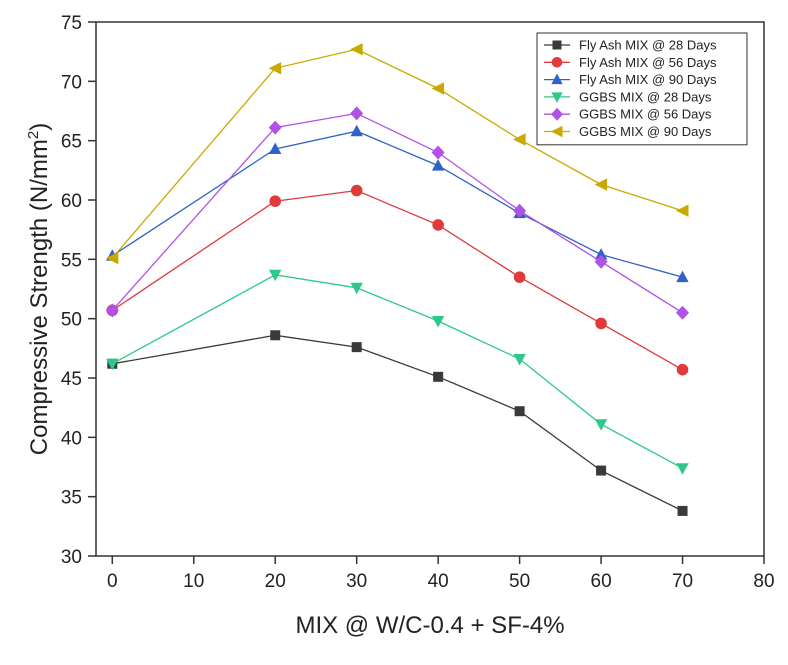 The width and height of the screenshot is (788, 665). What do you see at coordinates (71, 379) in the screenshot?
I see `y-tick-label: 45` at bounding box center [71, 379].